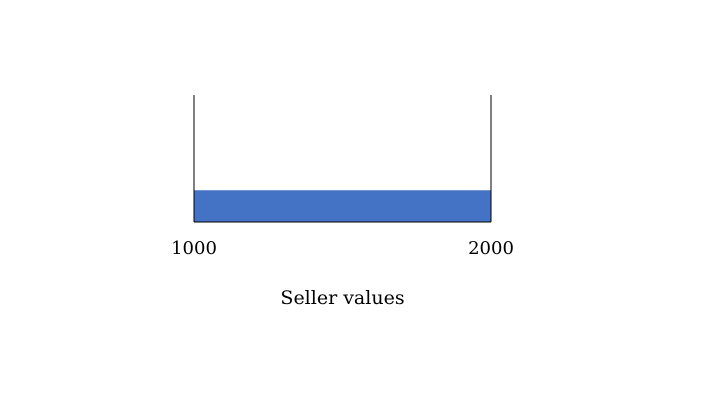 The height and width of the screenshot is (405, 720). Describe the element at coordinates (342, 206) in the screenshot. I see `bar-seller-value-range` at that location.